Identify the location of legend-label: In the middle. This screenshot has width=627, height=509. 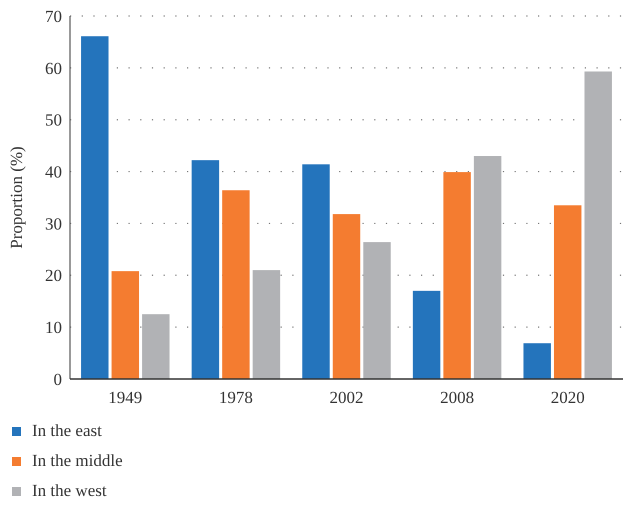
(77, 460).